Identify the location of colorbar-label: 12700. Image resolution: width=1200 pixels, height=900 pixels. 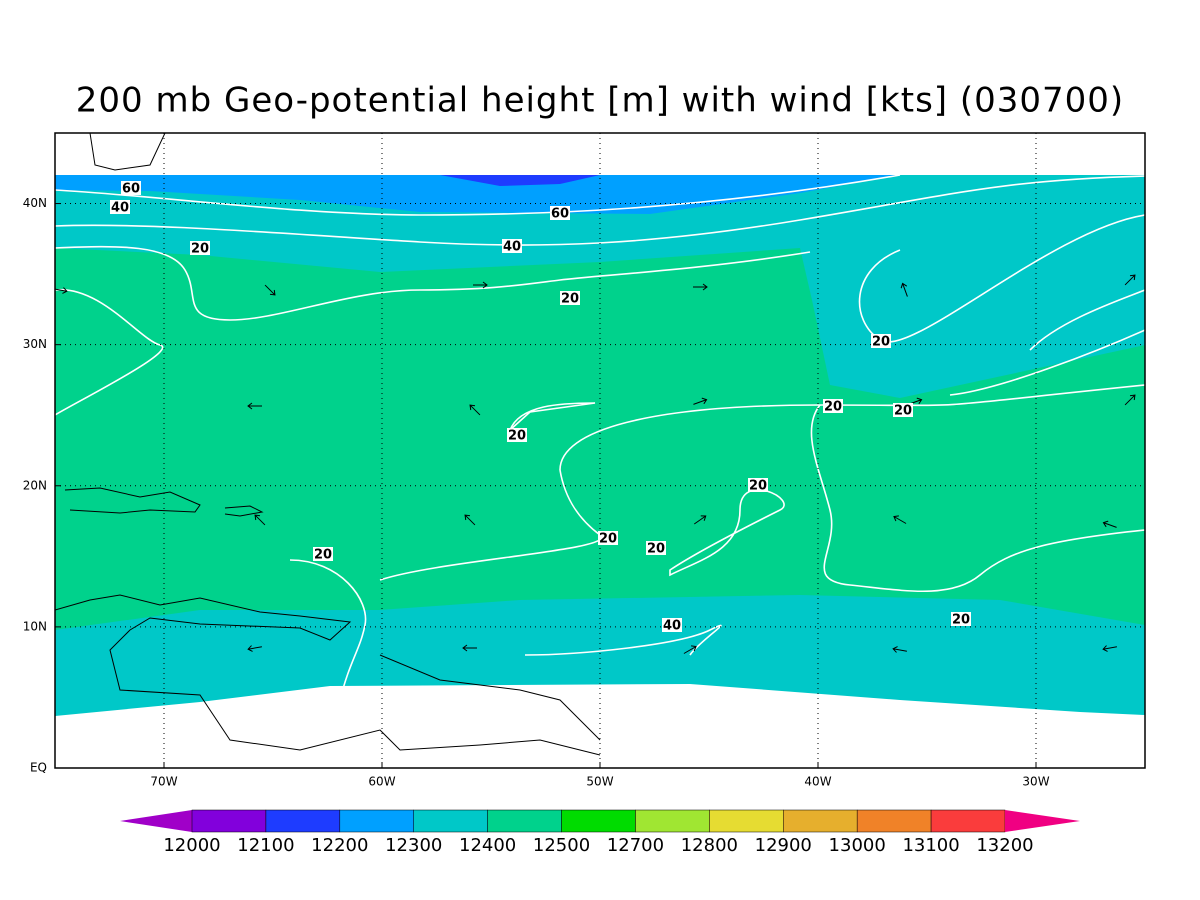
(635, 845).